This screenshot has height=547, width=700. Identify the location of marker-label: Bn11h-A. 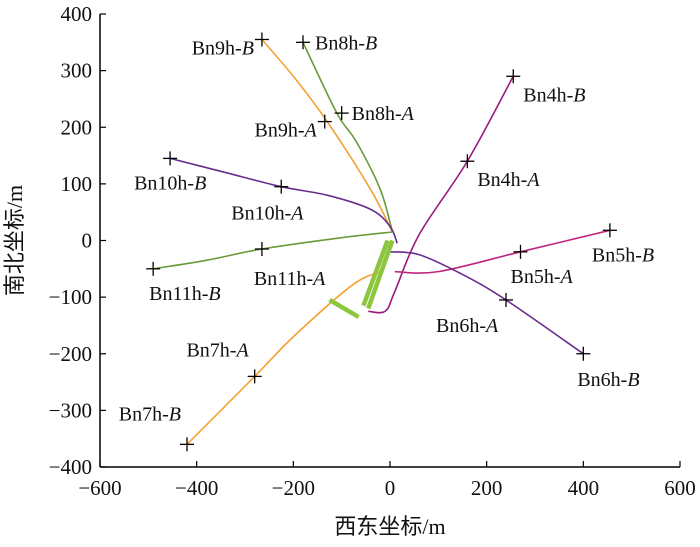
(290, 279).